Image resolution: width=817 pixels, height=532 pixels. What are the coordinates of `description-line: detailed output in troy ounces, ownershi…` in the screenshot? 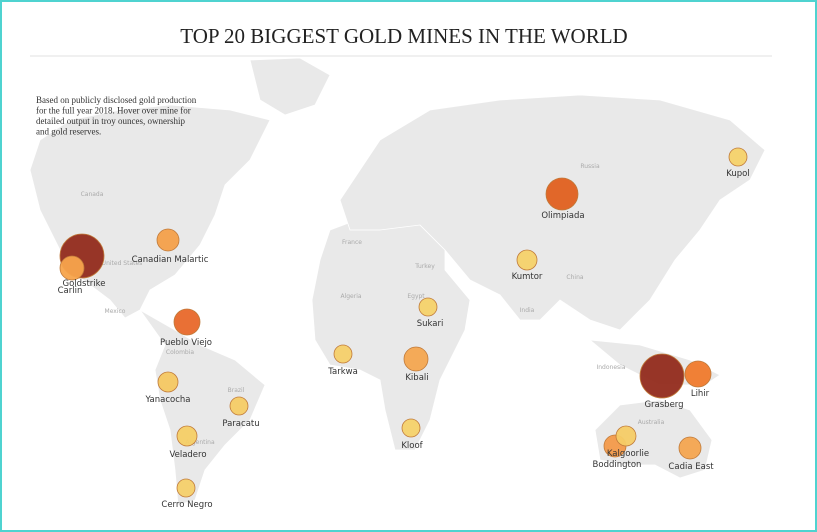 It's located at (110, 121).